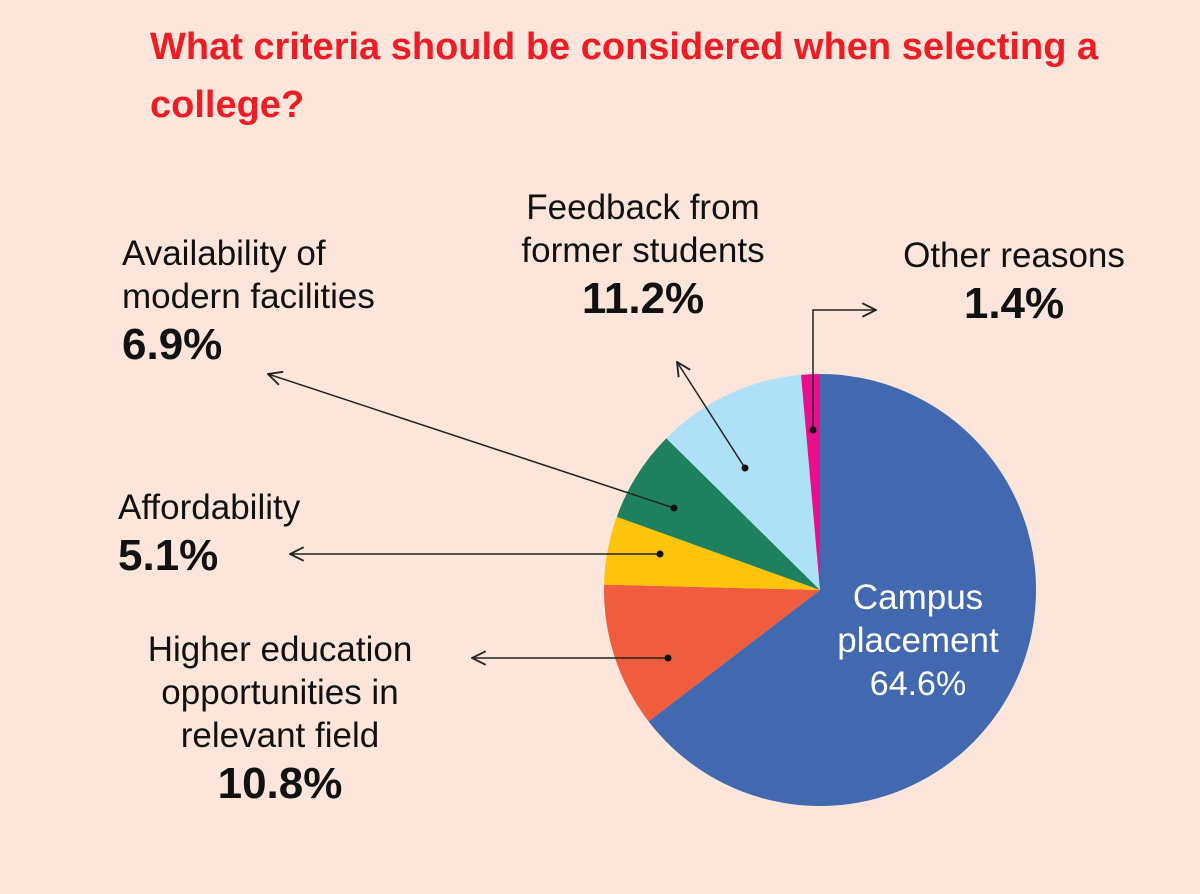 The image size is (1200, 894). I want to click on label-facilities: Availability of modern facilities 6.9%, so click(287, 302).